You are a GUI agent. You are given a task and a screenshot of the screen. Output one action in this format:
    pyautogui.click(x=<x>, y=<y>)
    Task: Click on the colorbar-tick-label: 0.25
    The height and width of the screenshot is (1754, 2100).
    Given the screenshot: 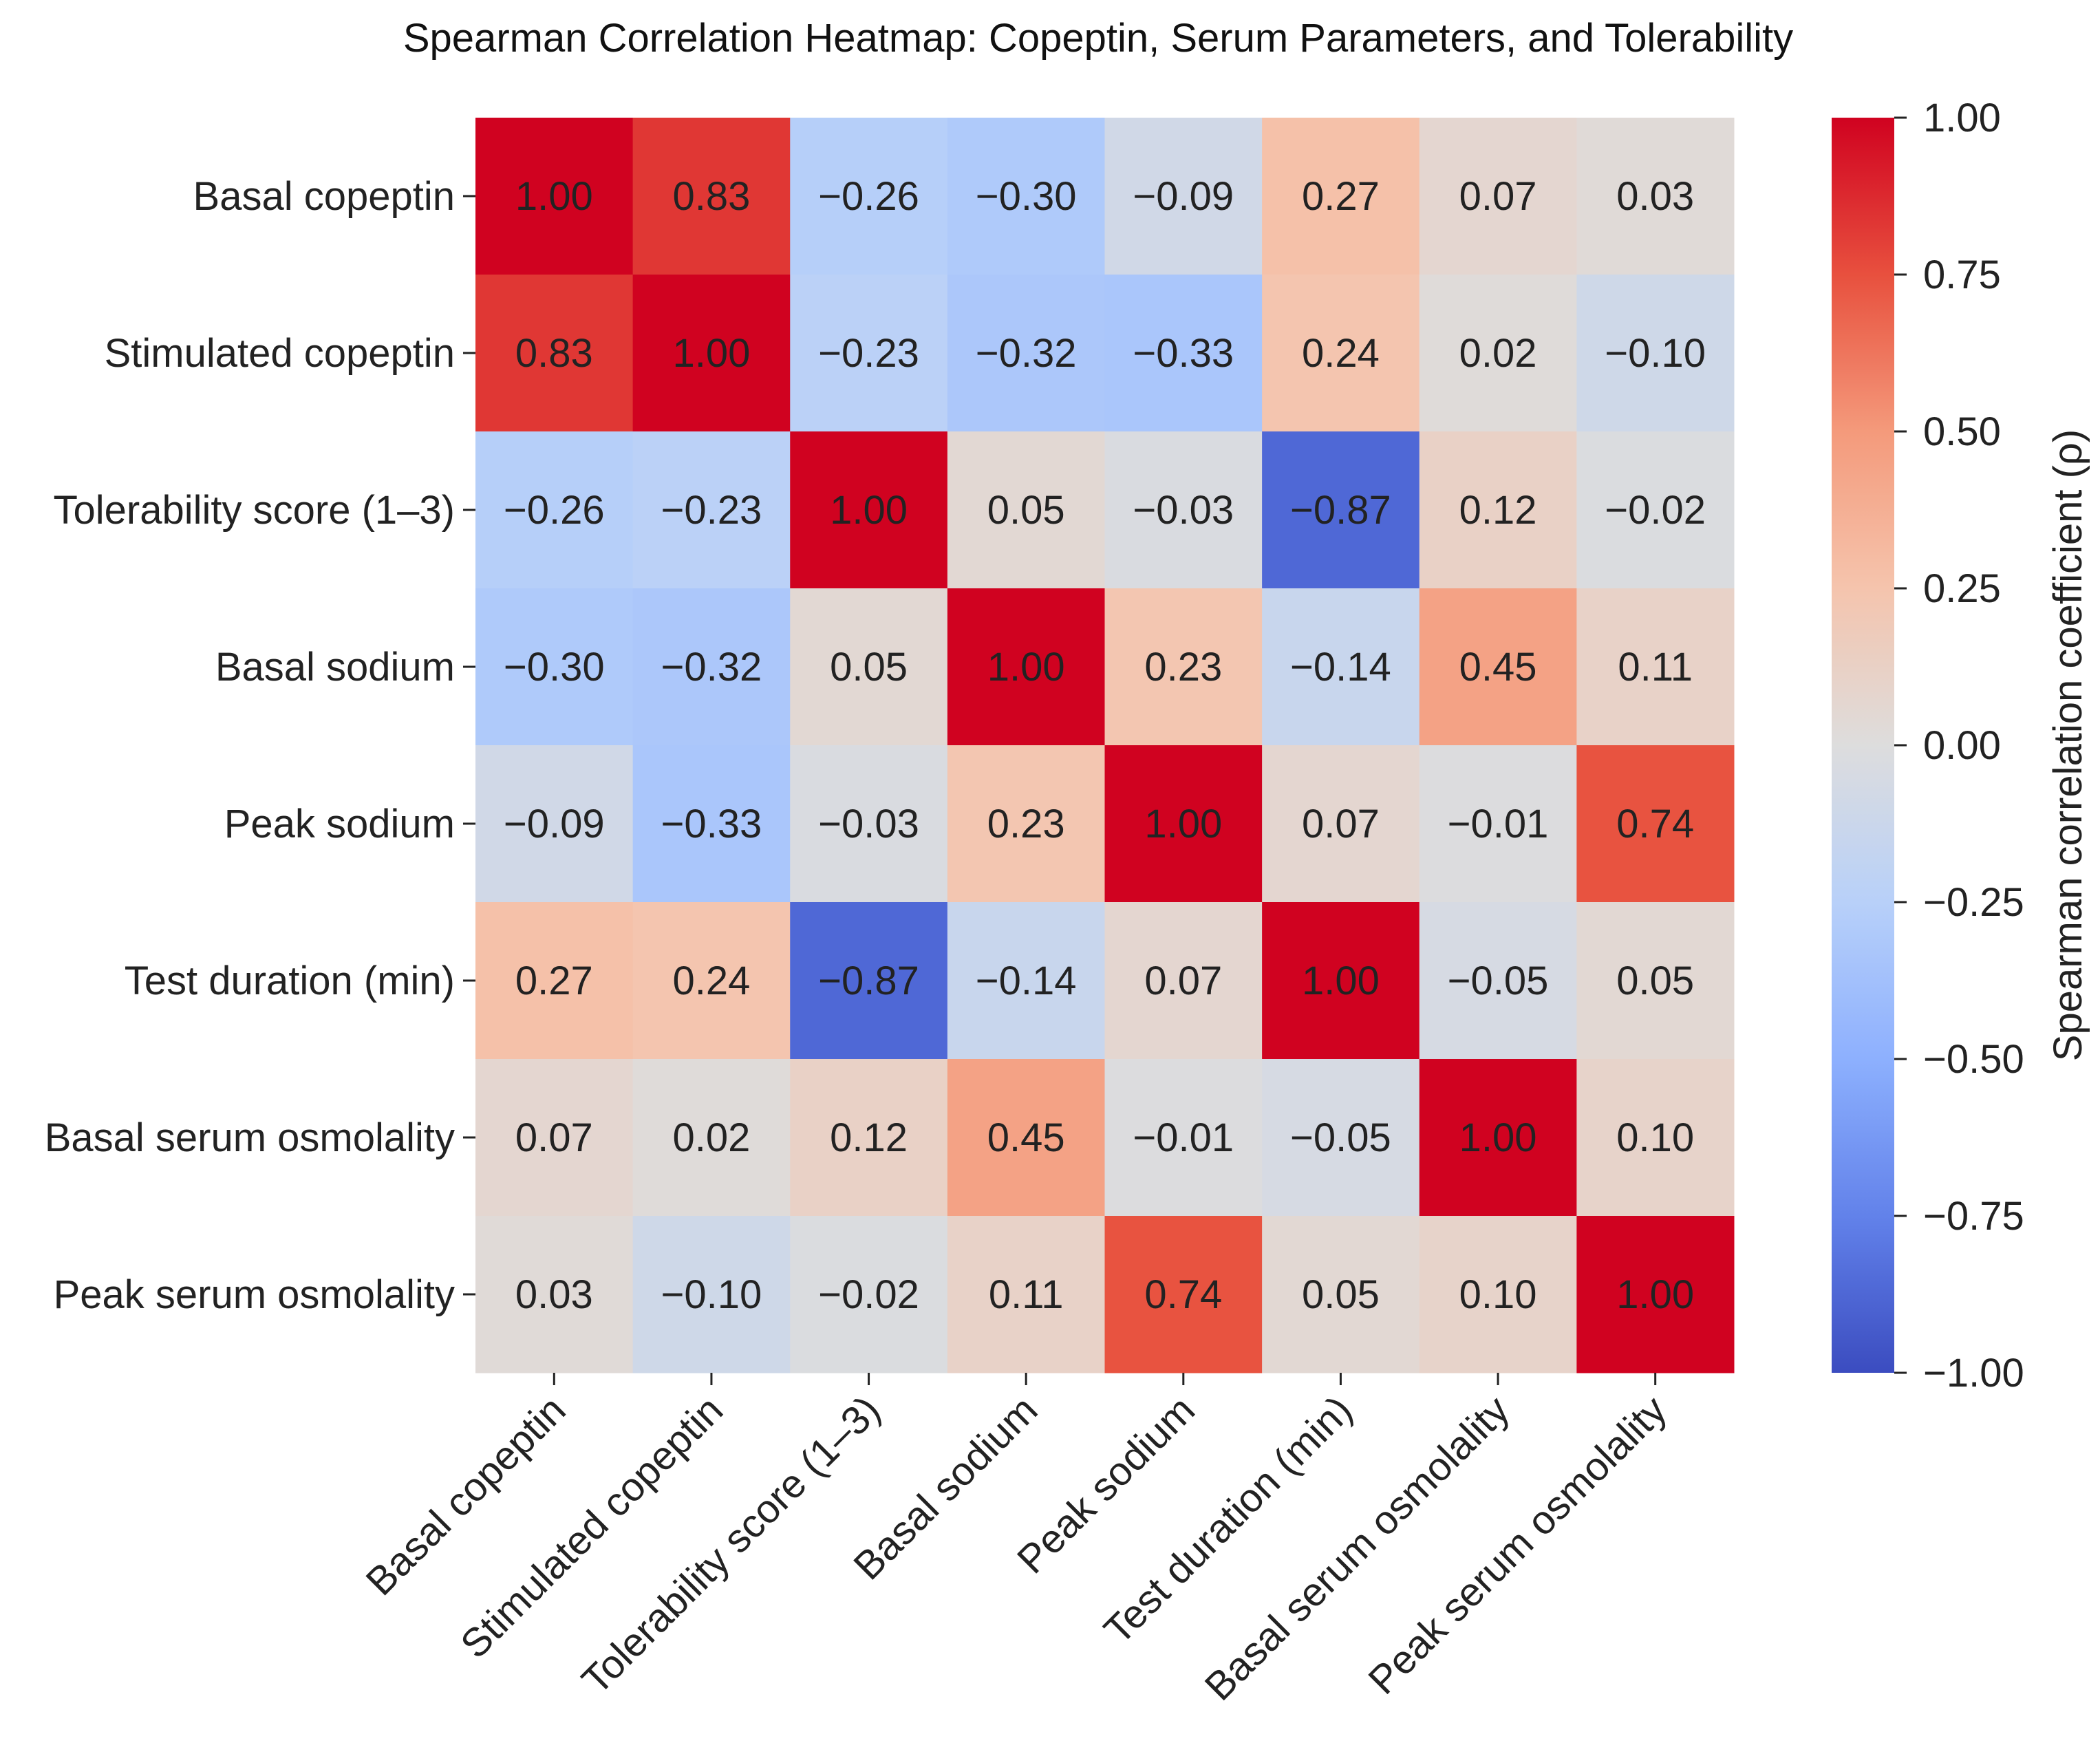 What is the action you would take?
    pyautogui.click(x=1962, y=589)
    